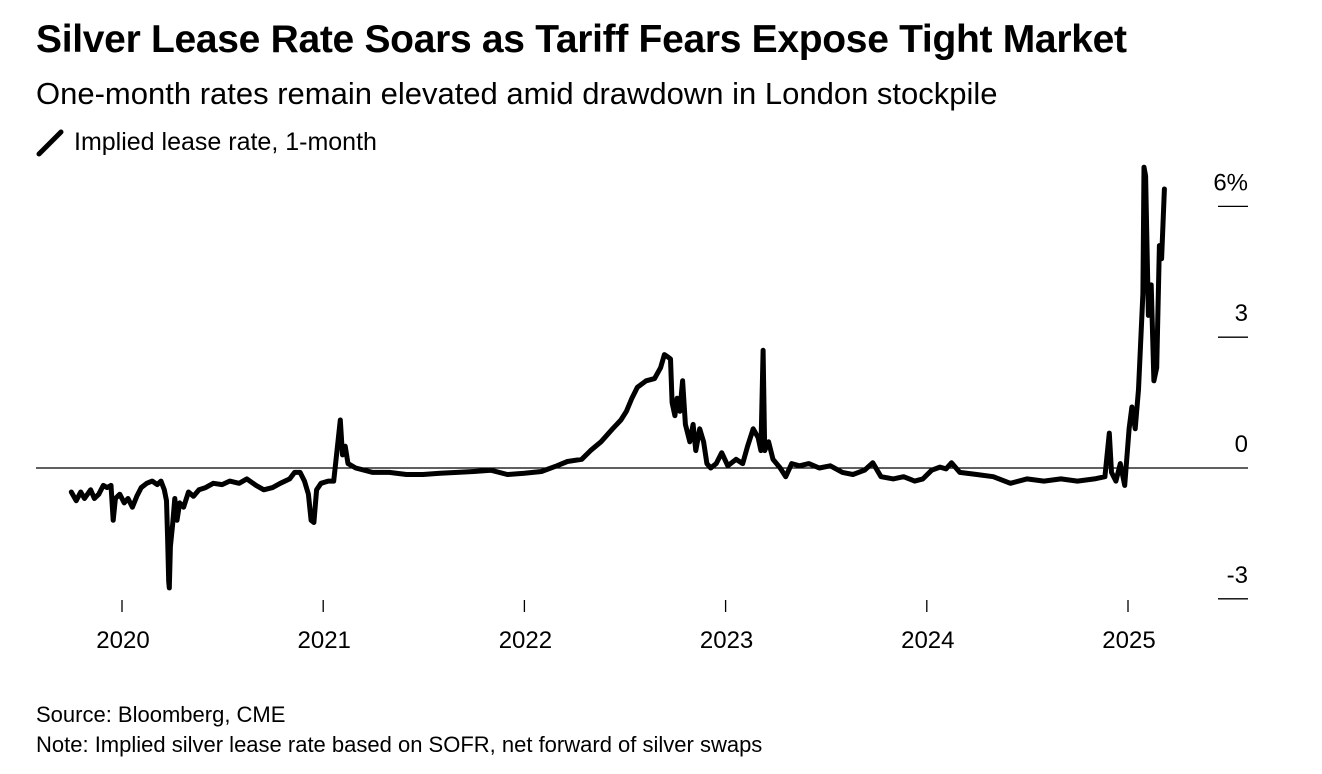 The image size is (1322, 774). What do you see at coordinates (927, 640) in the screenshot?
I see `x-tick-label: 2024` at bounding box center [927, 640].